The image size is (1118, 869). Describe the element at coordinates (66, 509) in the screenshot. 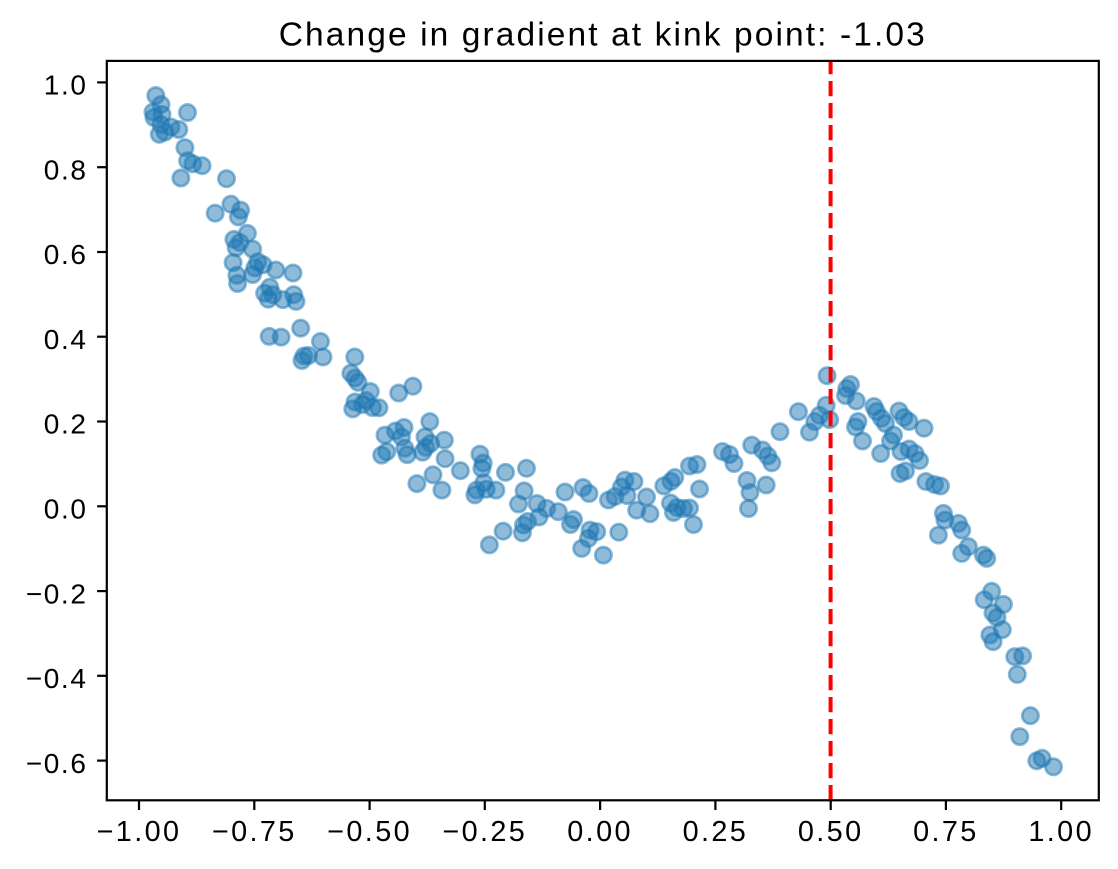

I see `svg-text: 0.0` at that location.